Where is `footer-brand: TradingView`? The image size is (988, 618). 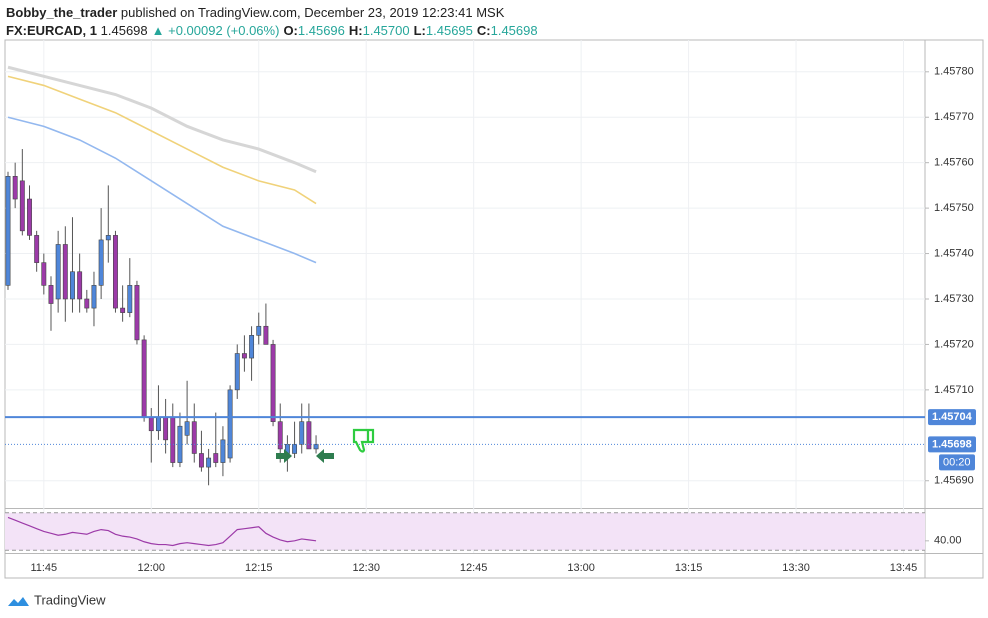
footer-brand: TradingView is located at coordinates (70, 599).